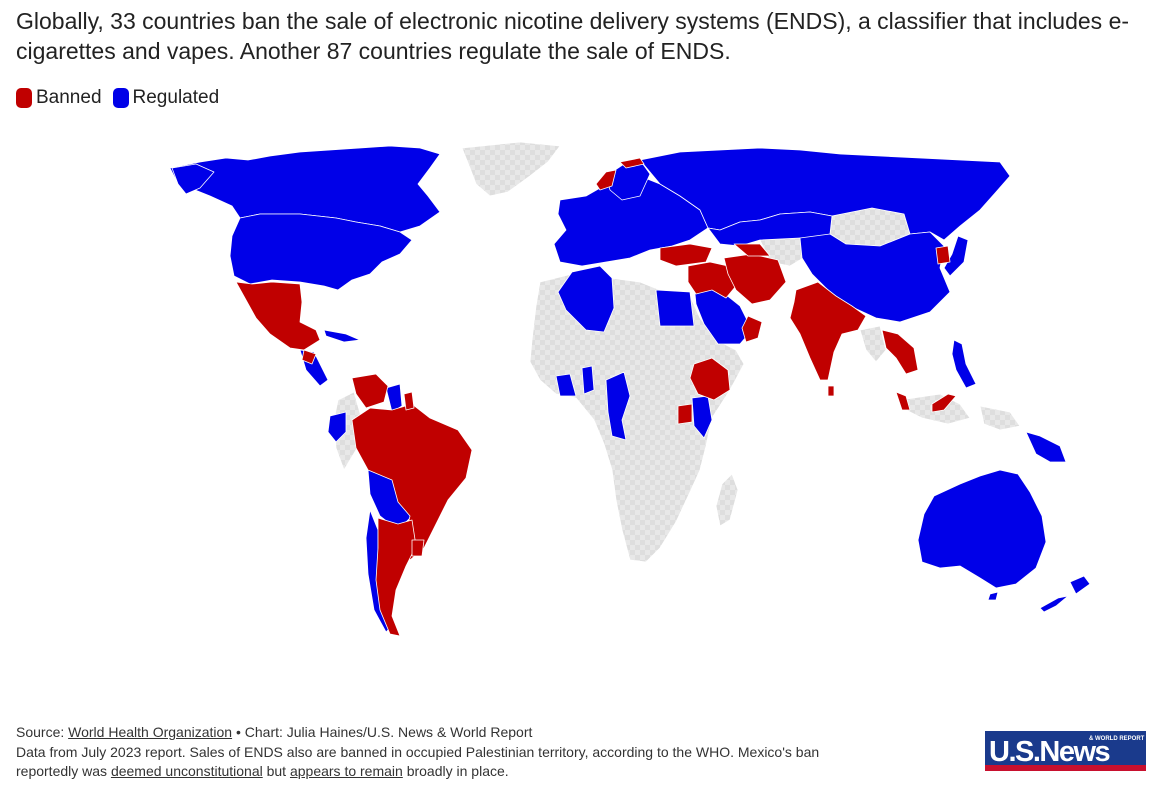  I want to click on legend: Banned Regulated, so click(123, 98).